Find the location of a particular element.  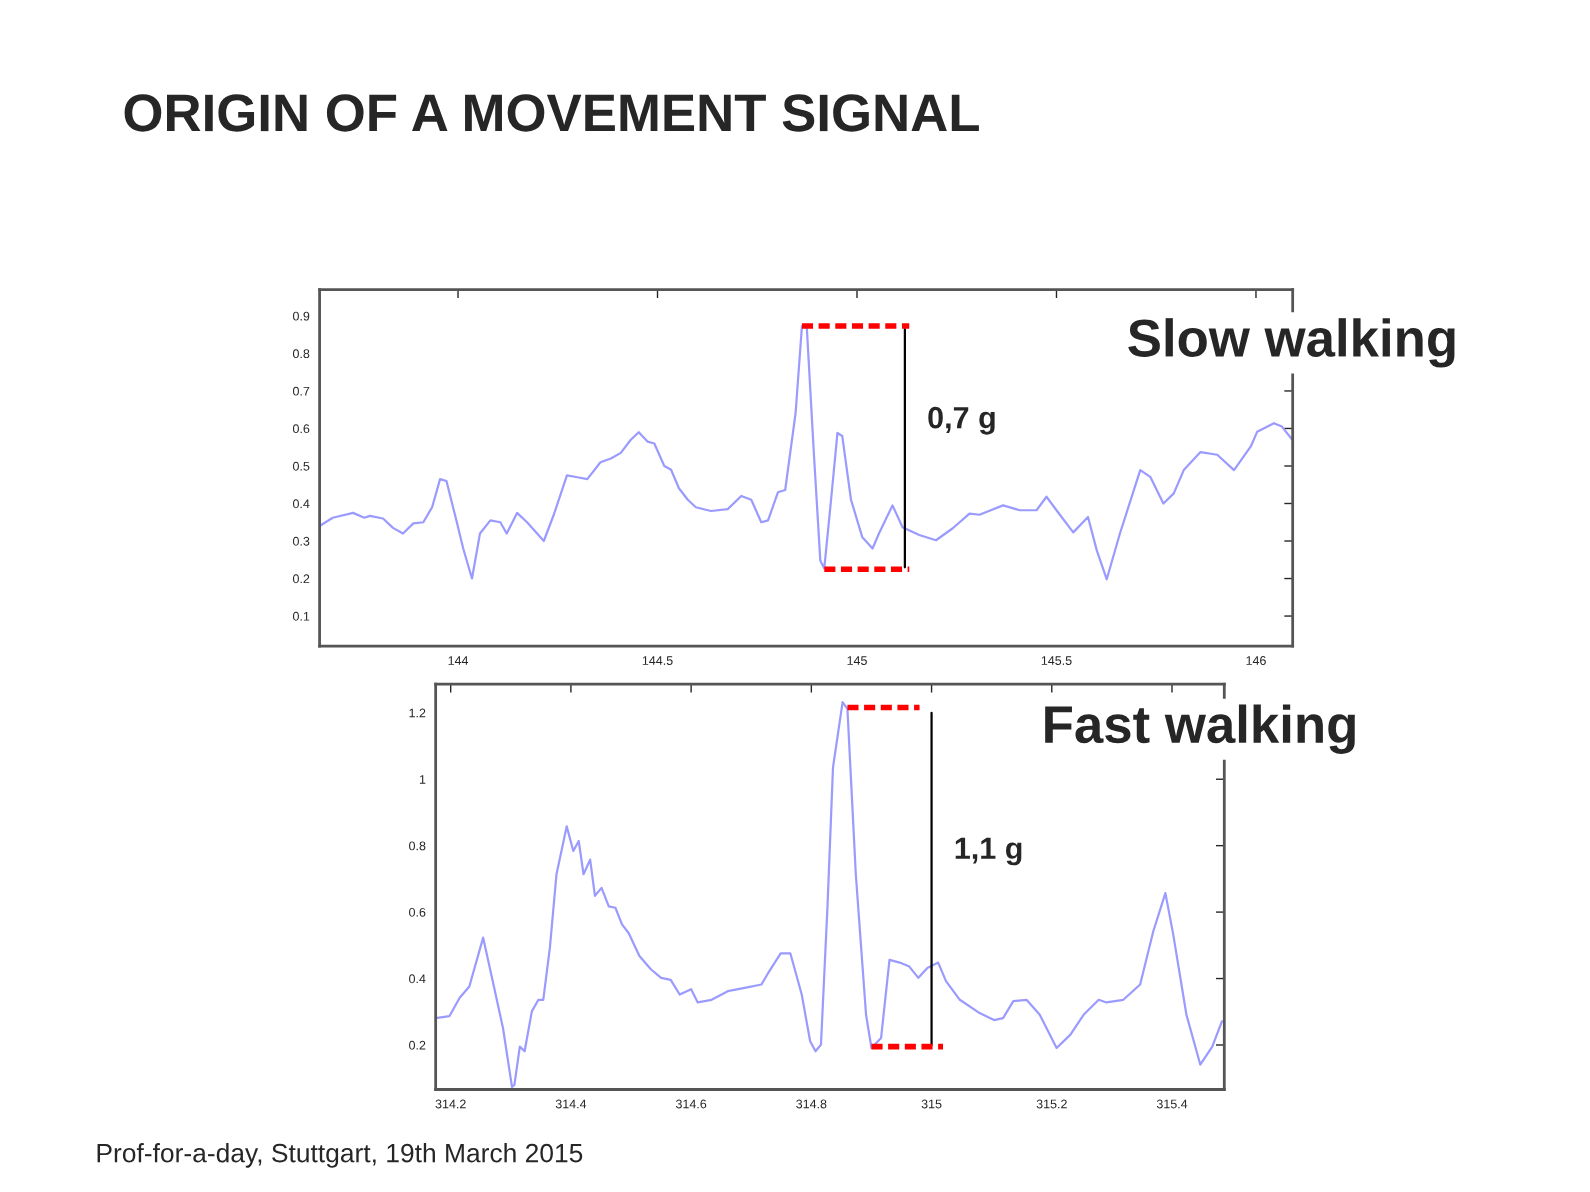

chart-subtitle: Fast walking is located at coordinates (1200, 729).